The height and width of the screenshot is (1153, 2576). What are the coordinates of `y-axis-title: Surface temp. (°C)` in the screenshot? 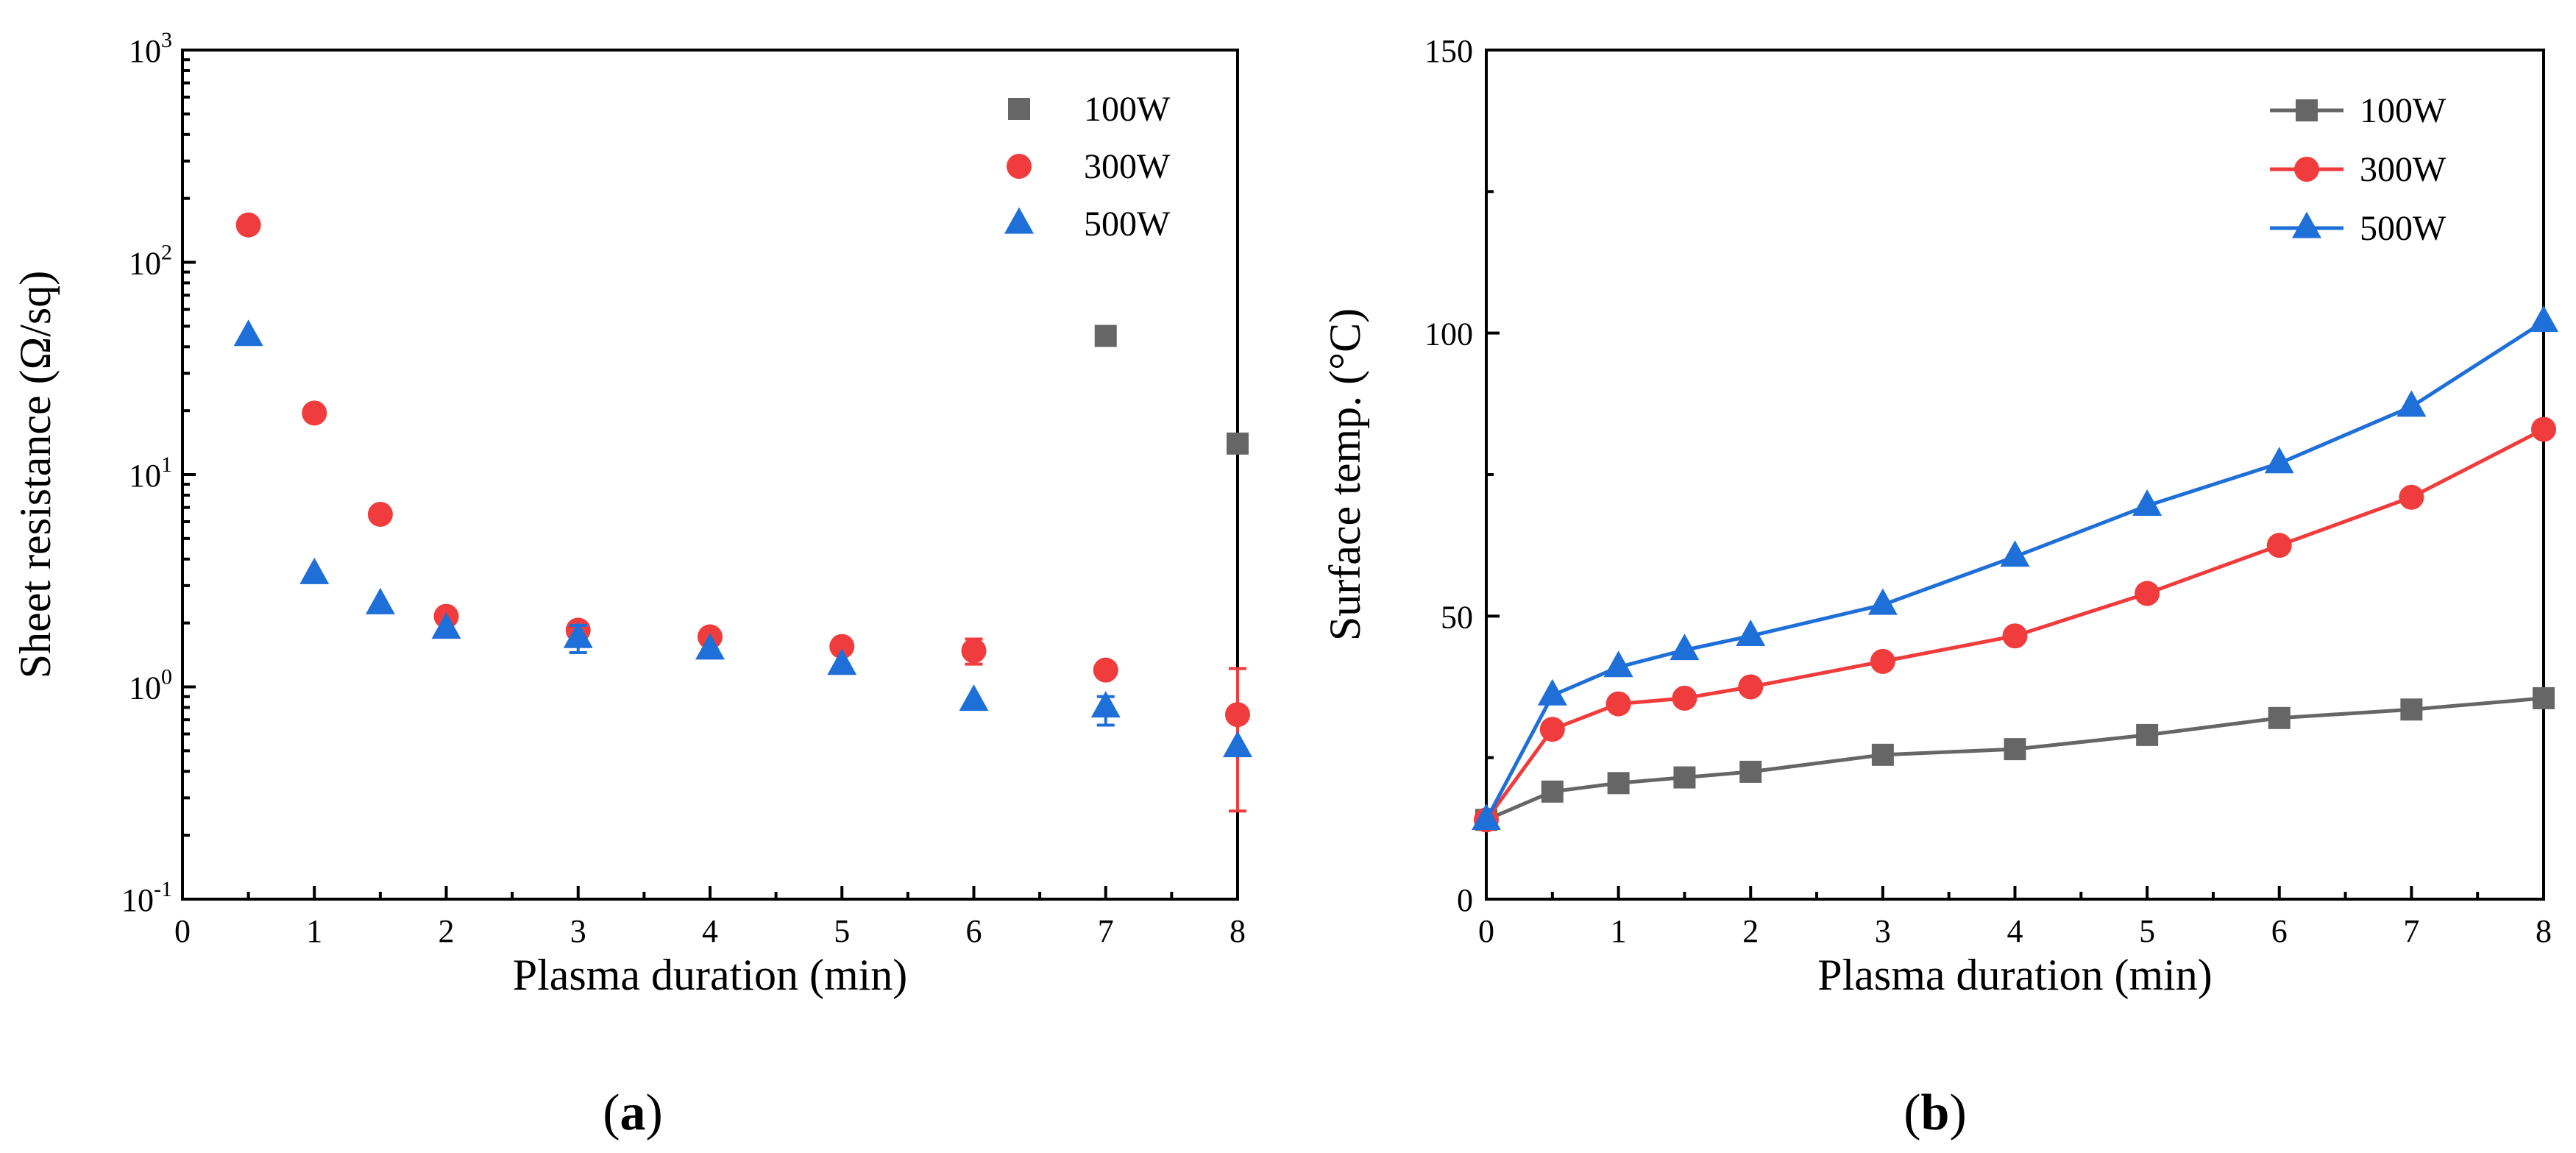 It's located at (1345, 474).